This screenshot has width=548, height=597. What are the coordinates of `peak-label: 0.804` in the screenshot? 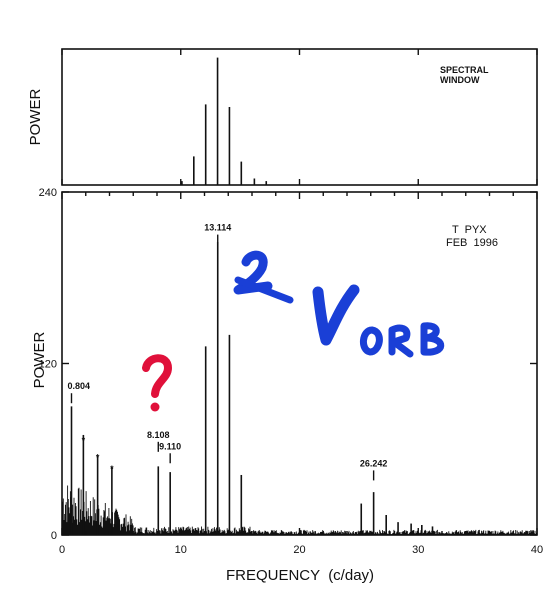 It's located at (79, 386).